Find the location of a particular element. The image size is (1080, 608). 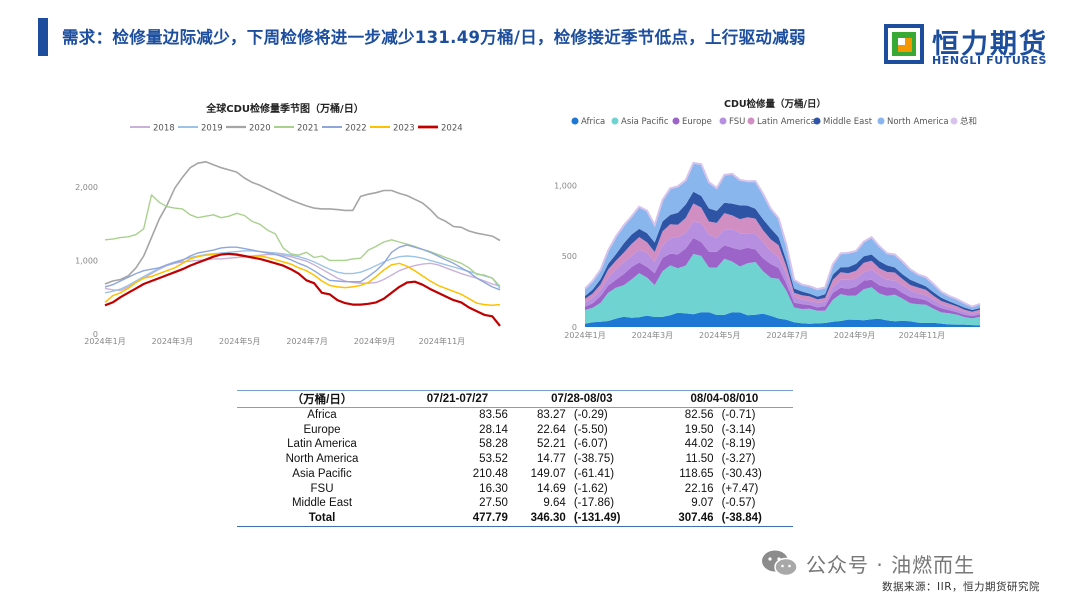

series-line-2020 is located at coordinates (302, 223).